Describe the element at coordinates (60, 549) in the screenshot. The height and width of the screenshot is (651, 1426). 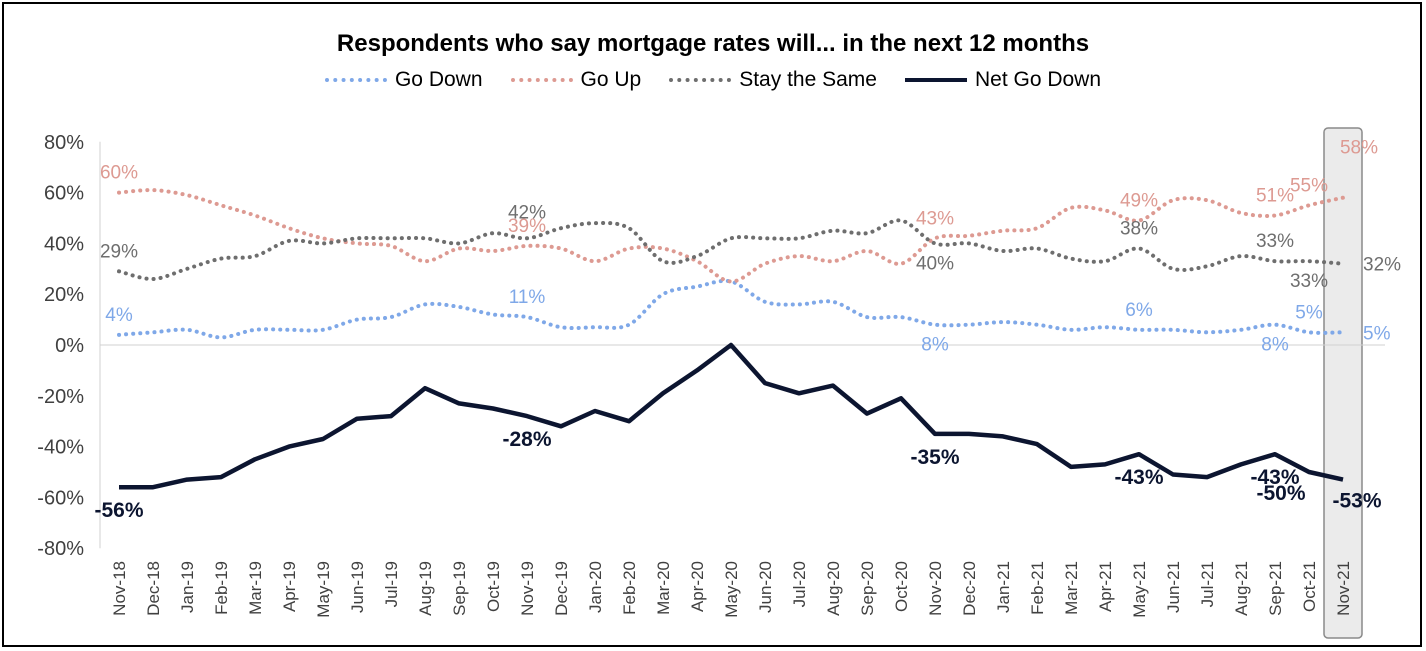
I see `y-tick-label: -80%` at that location.